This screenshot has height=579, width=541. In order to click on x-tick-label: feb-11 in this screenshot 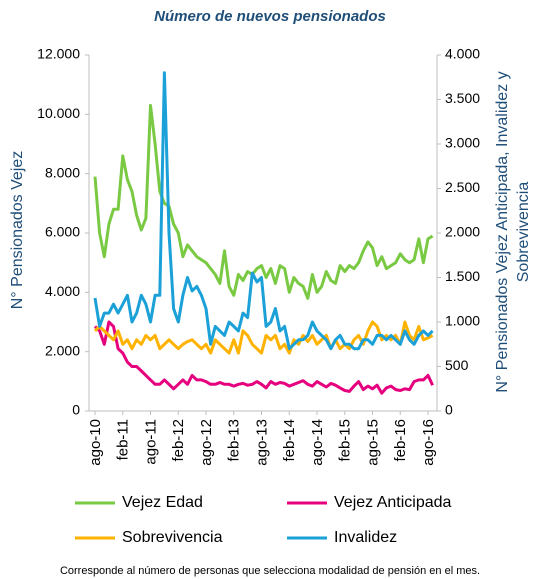, I will do `click(123, 439)`.